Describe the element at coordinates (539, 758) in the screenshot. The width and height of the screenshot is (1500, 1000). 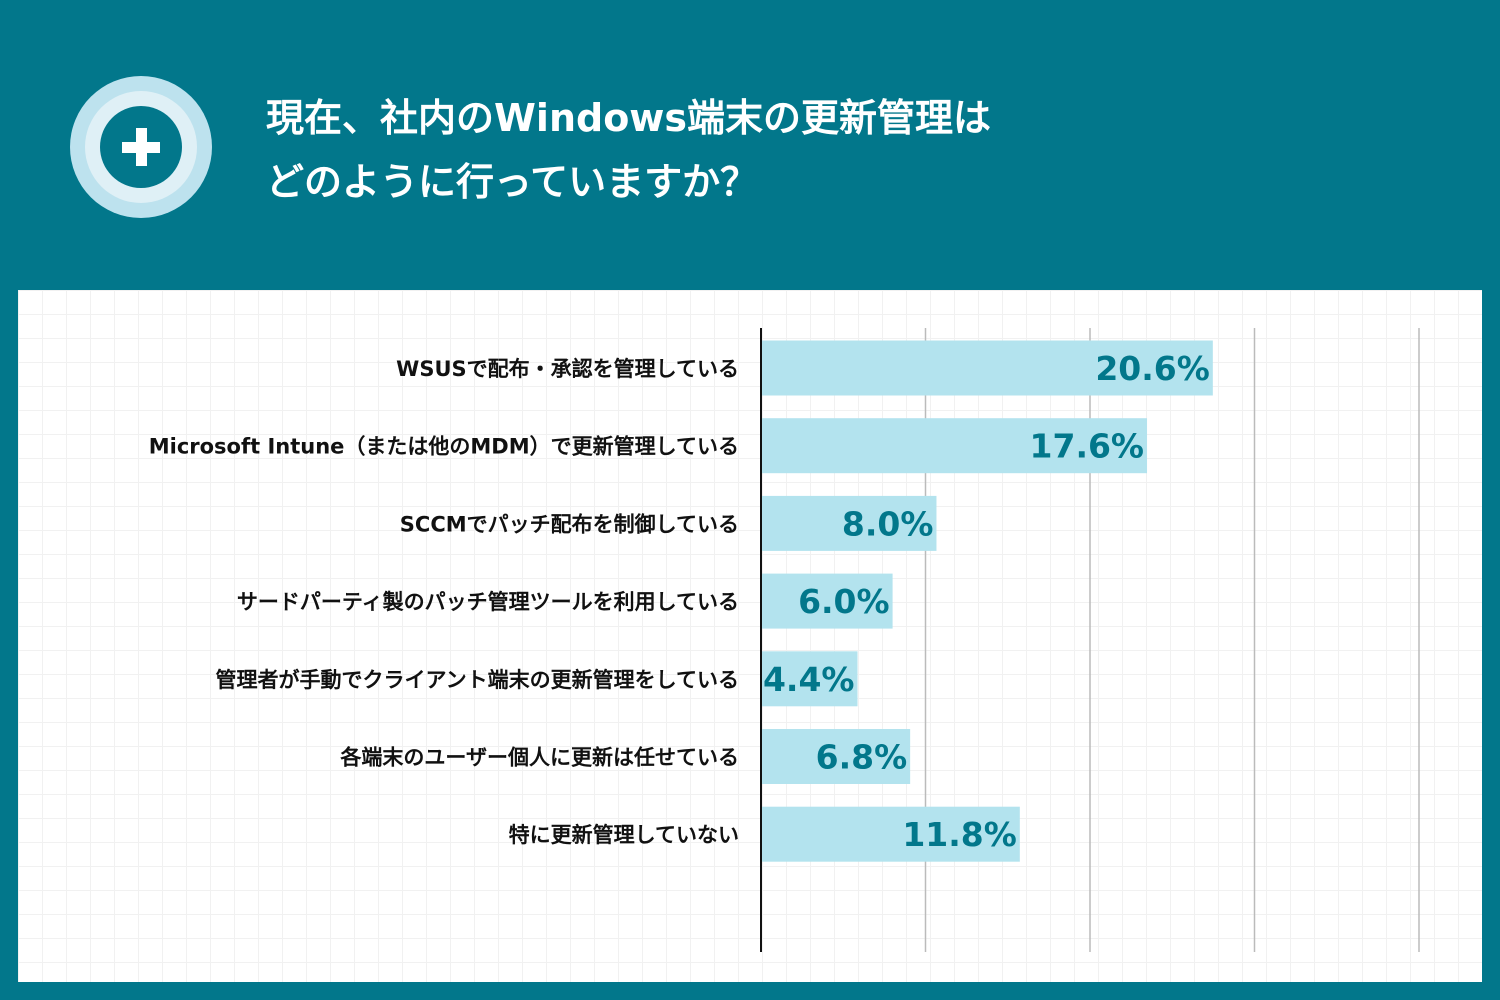
I see `category-label: 各端末のユーザー個人に更新は任せている` at that location.